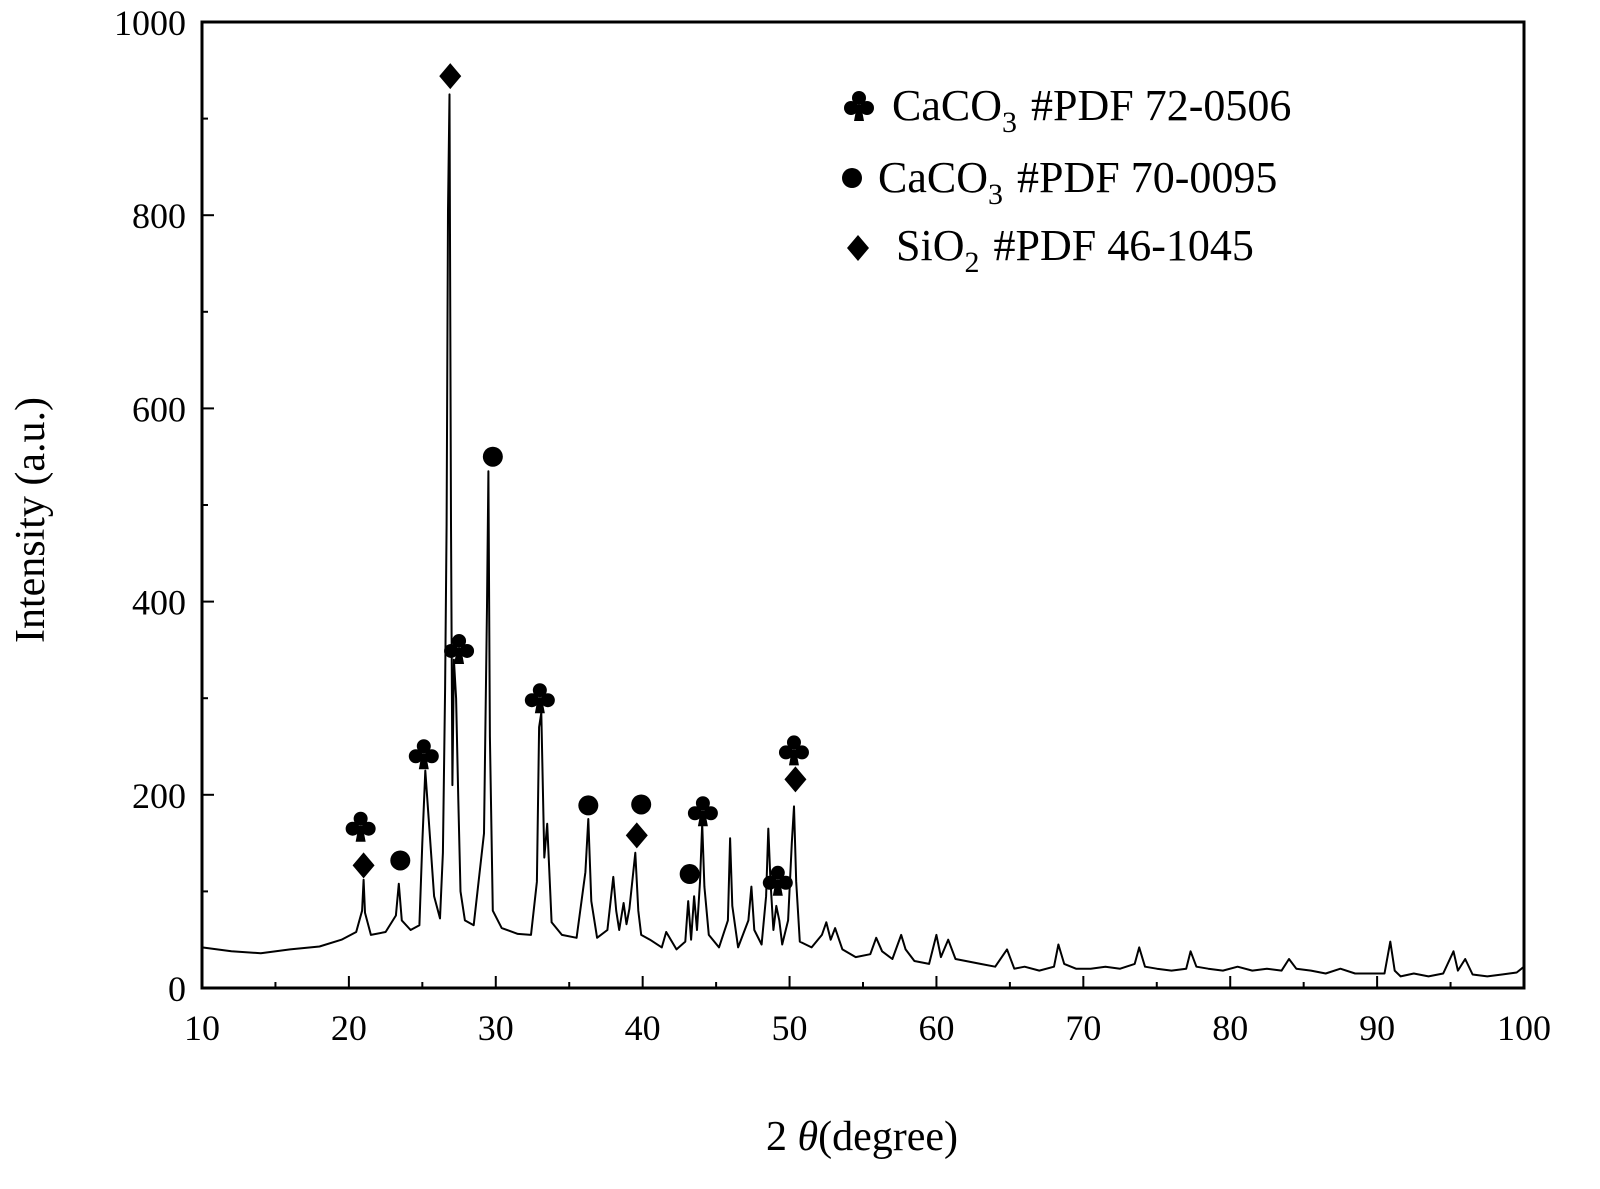 This screenshot has height=1189, width=1600. I want to click on legend-label: SiO2 #PDF 46-1045, so click(1075, 250).